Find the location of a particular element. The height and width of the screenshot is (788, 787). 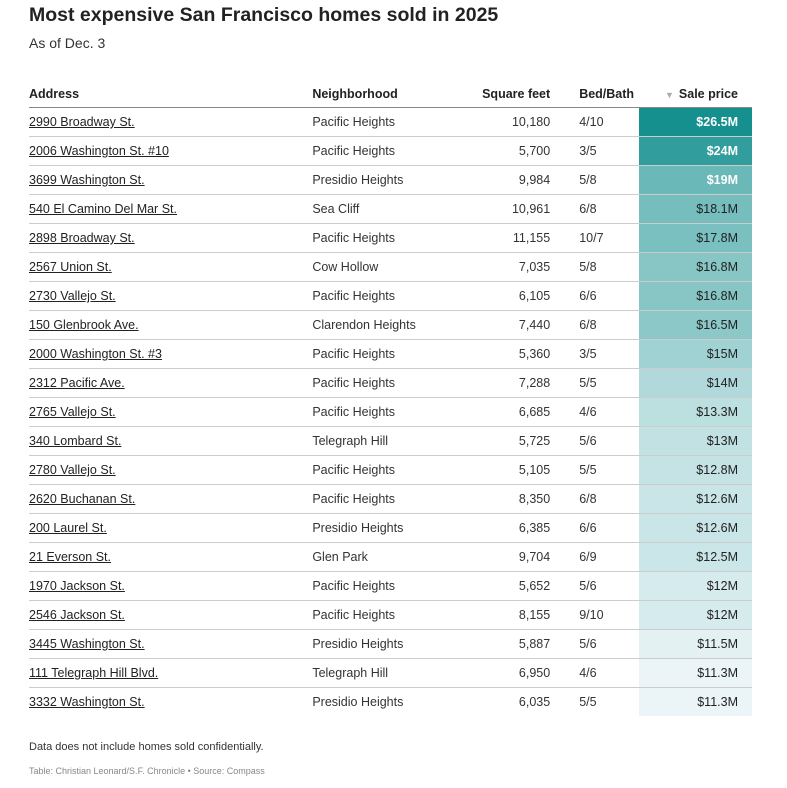

address-link: 2730 Vallejo St. is located at coordinates (72, 296).